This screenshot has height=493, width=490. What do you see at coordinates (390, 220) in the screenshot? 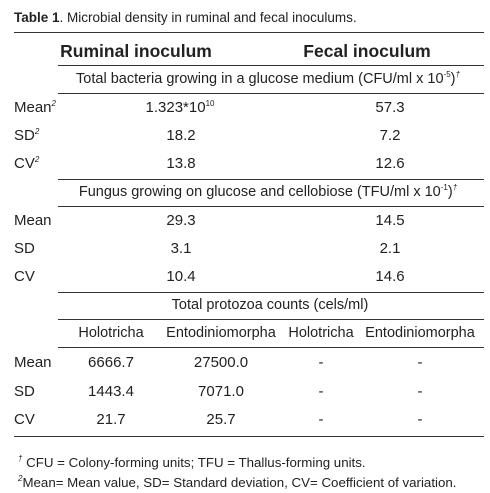
I see `fungus-fecal-mean: 14.5` at bounding box center [390, 220].